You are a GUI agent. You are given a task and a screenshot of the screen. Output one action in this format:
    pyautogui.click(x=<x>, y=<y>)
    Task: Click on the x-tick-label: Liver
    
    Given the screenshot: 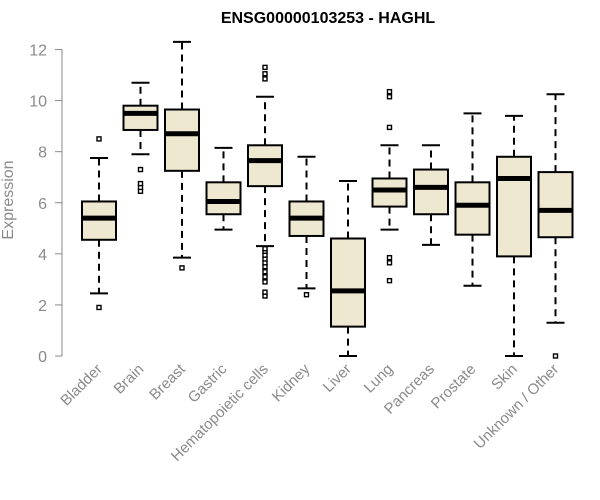 What is the action you would take?
    pyautogui.click(x=337, y=378)
    